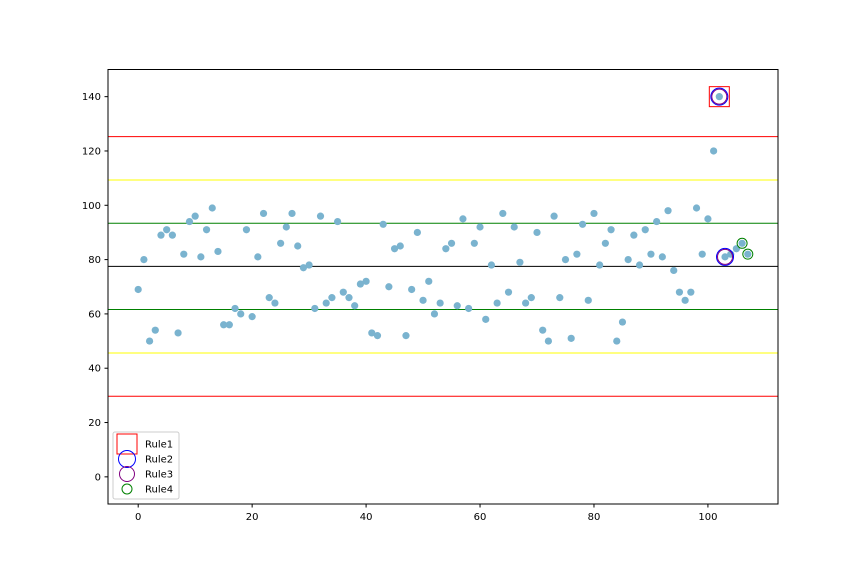  What do you see at coordinates (742, 243) in the screenshot?
I see `rule4-marker` at bounding box center [742, 243].